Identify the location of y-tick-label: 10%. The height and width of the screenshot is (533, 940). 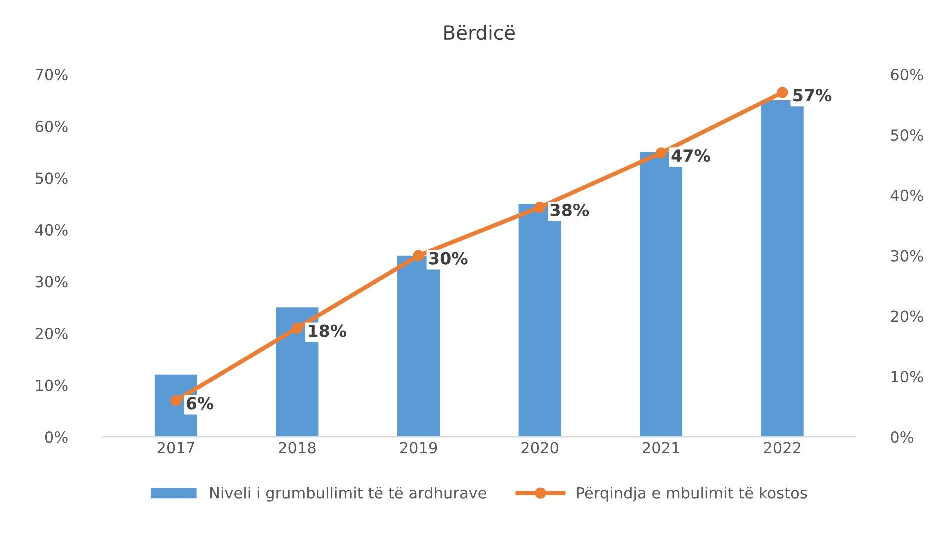
(52, 386).